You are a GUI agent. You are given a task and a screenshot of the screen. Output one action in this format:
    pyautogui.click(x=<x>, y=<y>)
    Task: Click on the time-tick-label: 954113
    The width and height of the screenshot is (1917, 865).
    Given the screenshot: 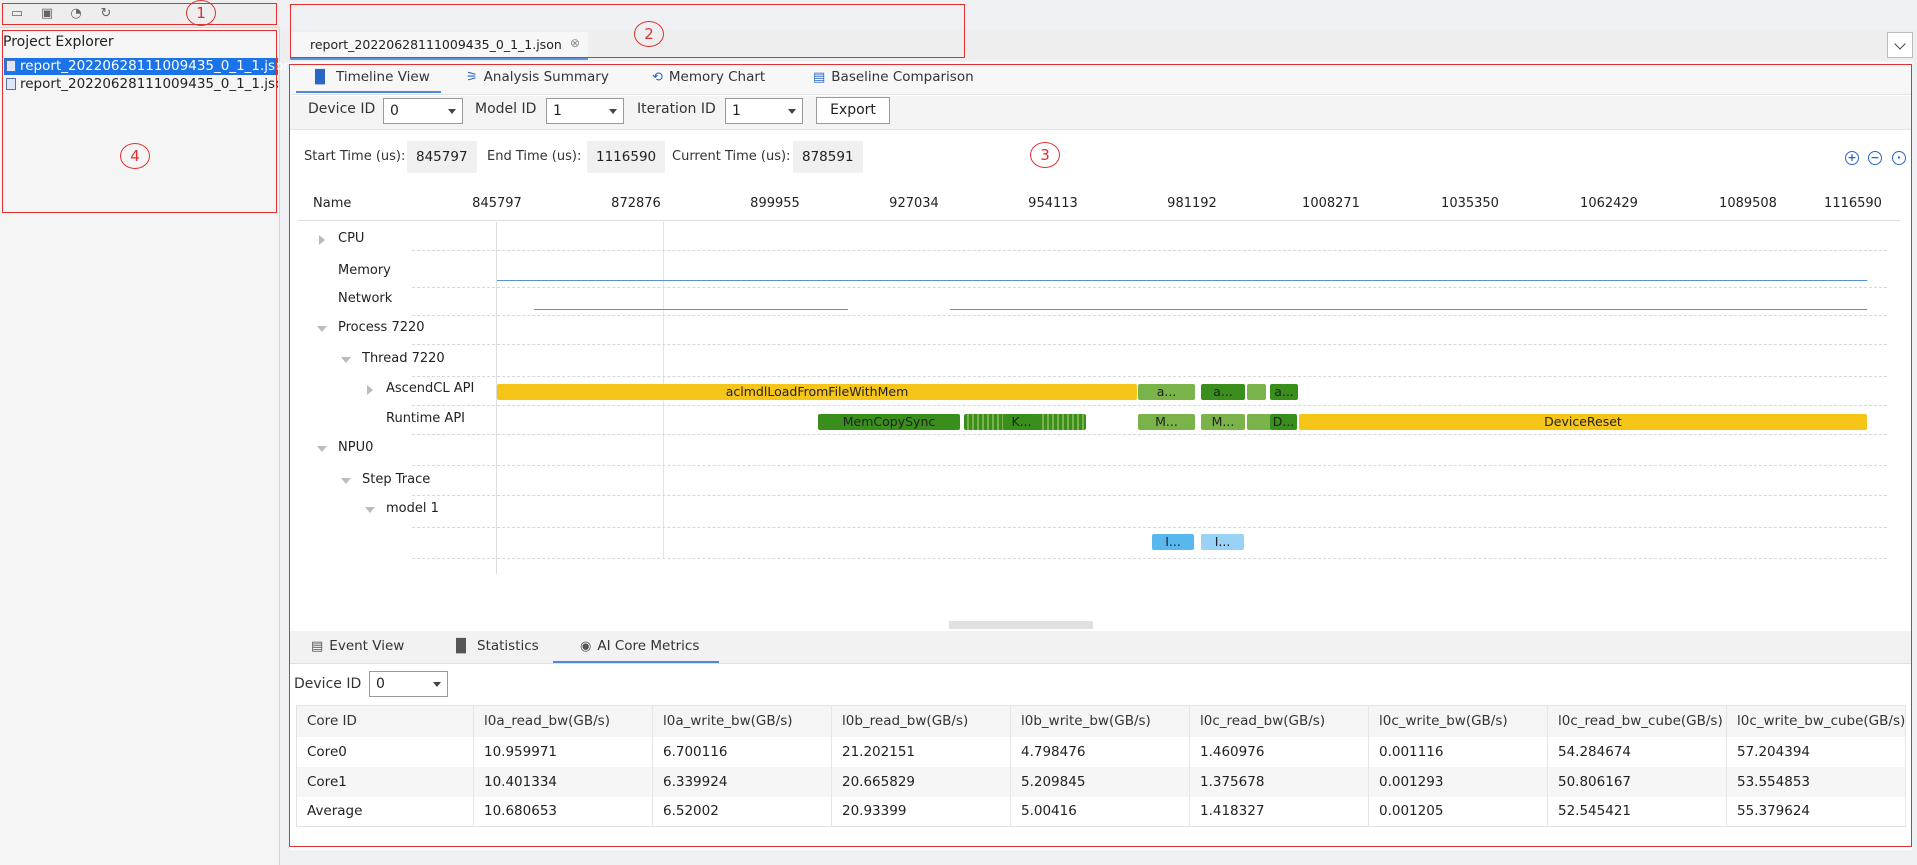 What is the action you would take?
    pyautogui.click(x=1053, y=203)
    